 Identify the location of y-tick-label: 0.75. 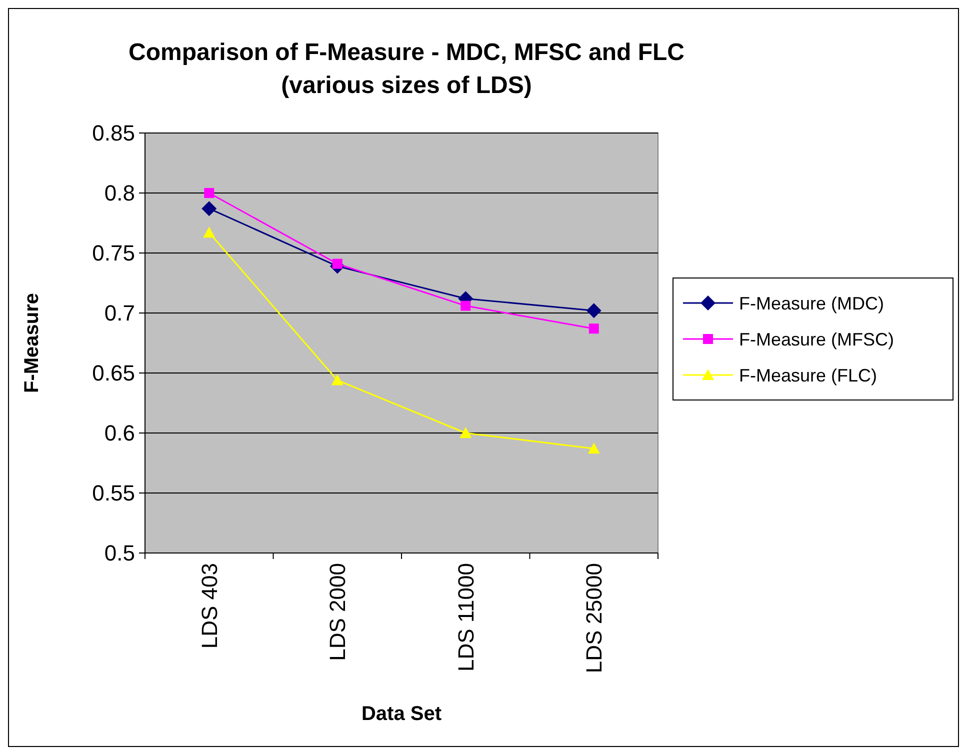
(113, 253).